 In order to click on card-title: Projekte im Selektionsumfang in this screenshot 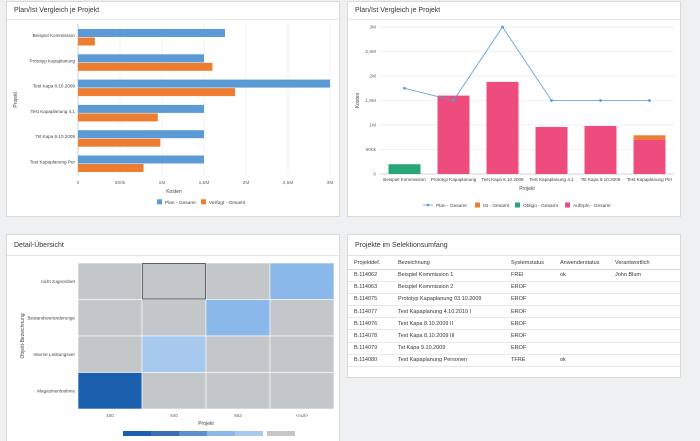, I will do `click(401, 245)`.